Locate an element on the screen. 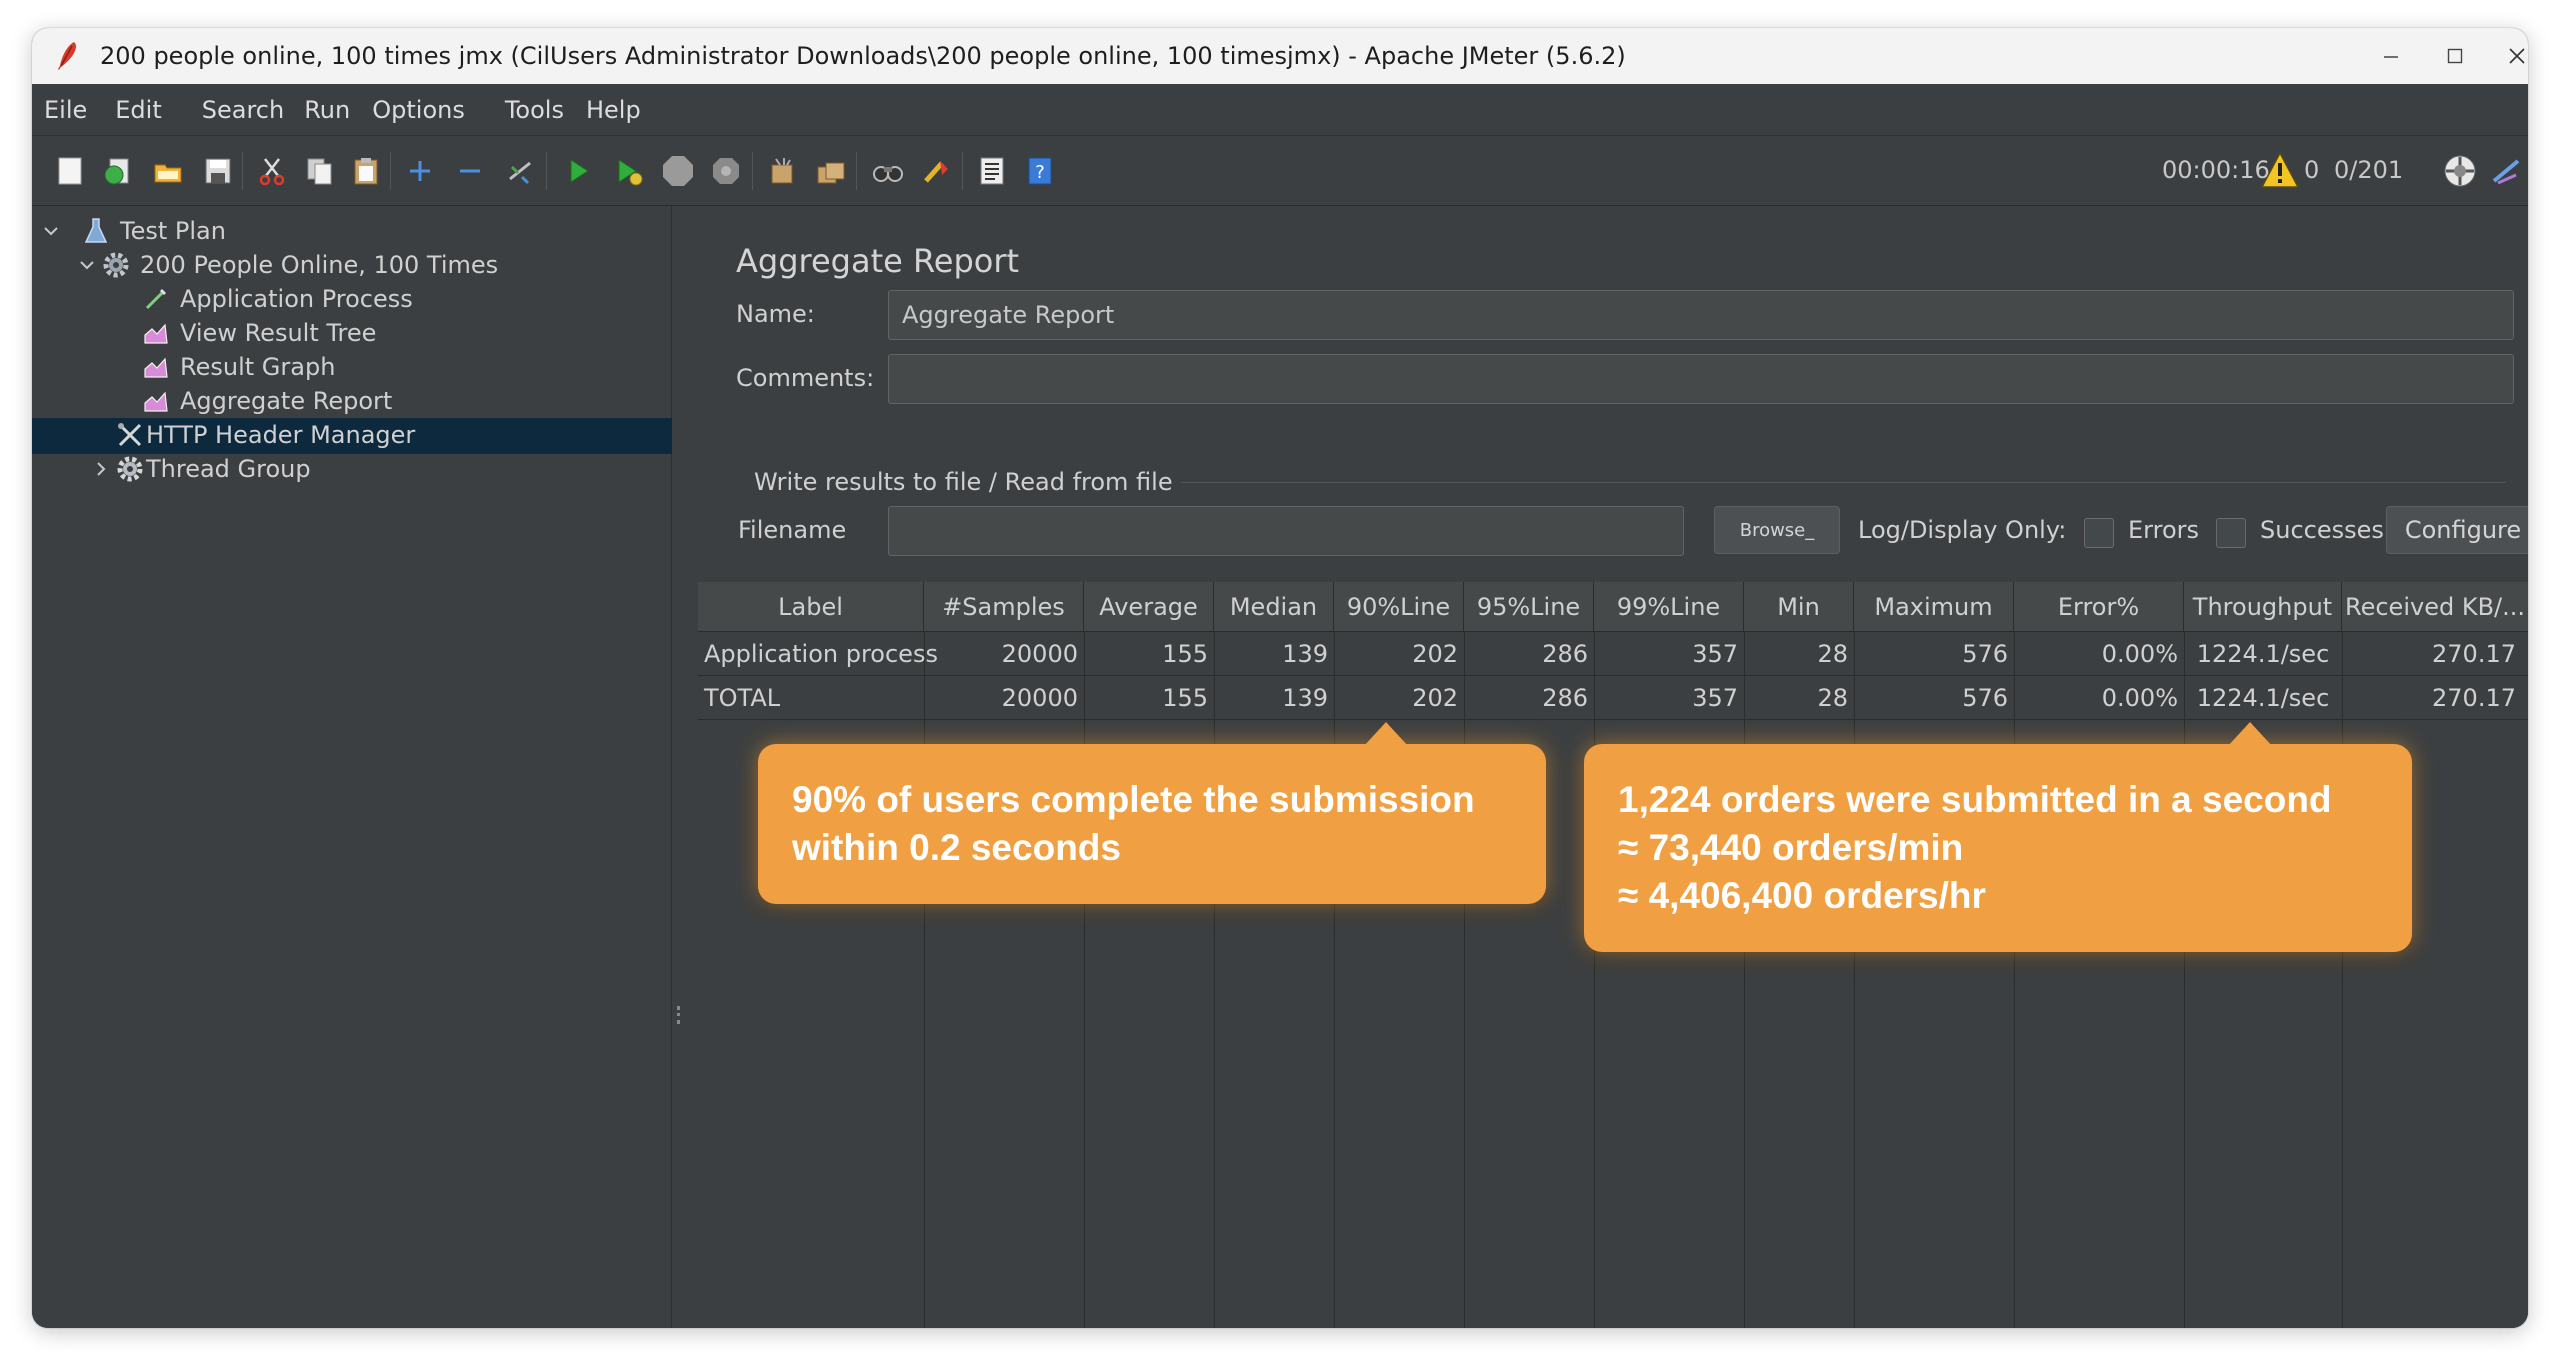 The width and height of the screenshot is (2560, 1360). collapse-icon is located at coordinates (470, 171).